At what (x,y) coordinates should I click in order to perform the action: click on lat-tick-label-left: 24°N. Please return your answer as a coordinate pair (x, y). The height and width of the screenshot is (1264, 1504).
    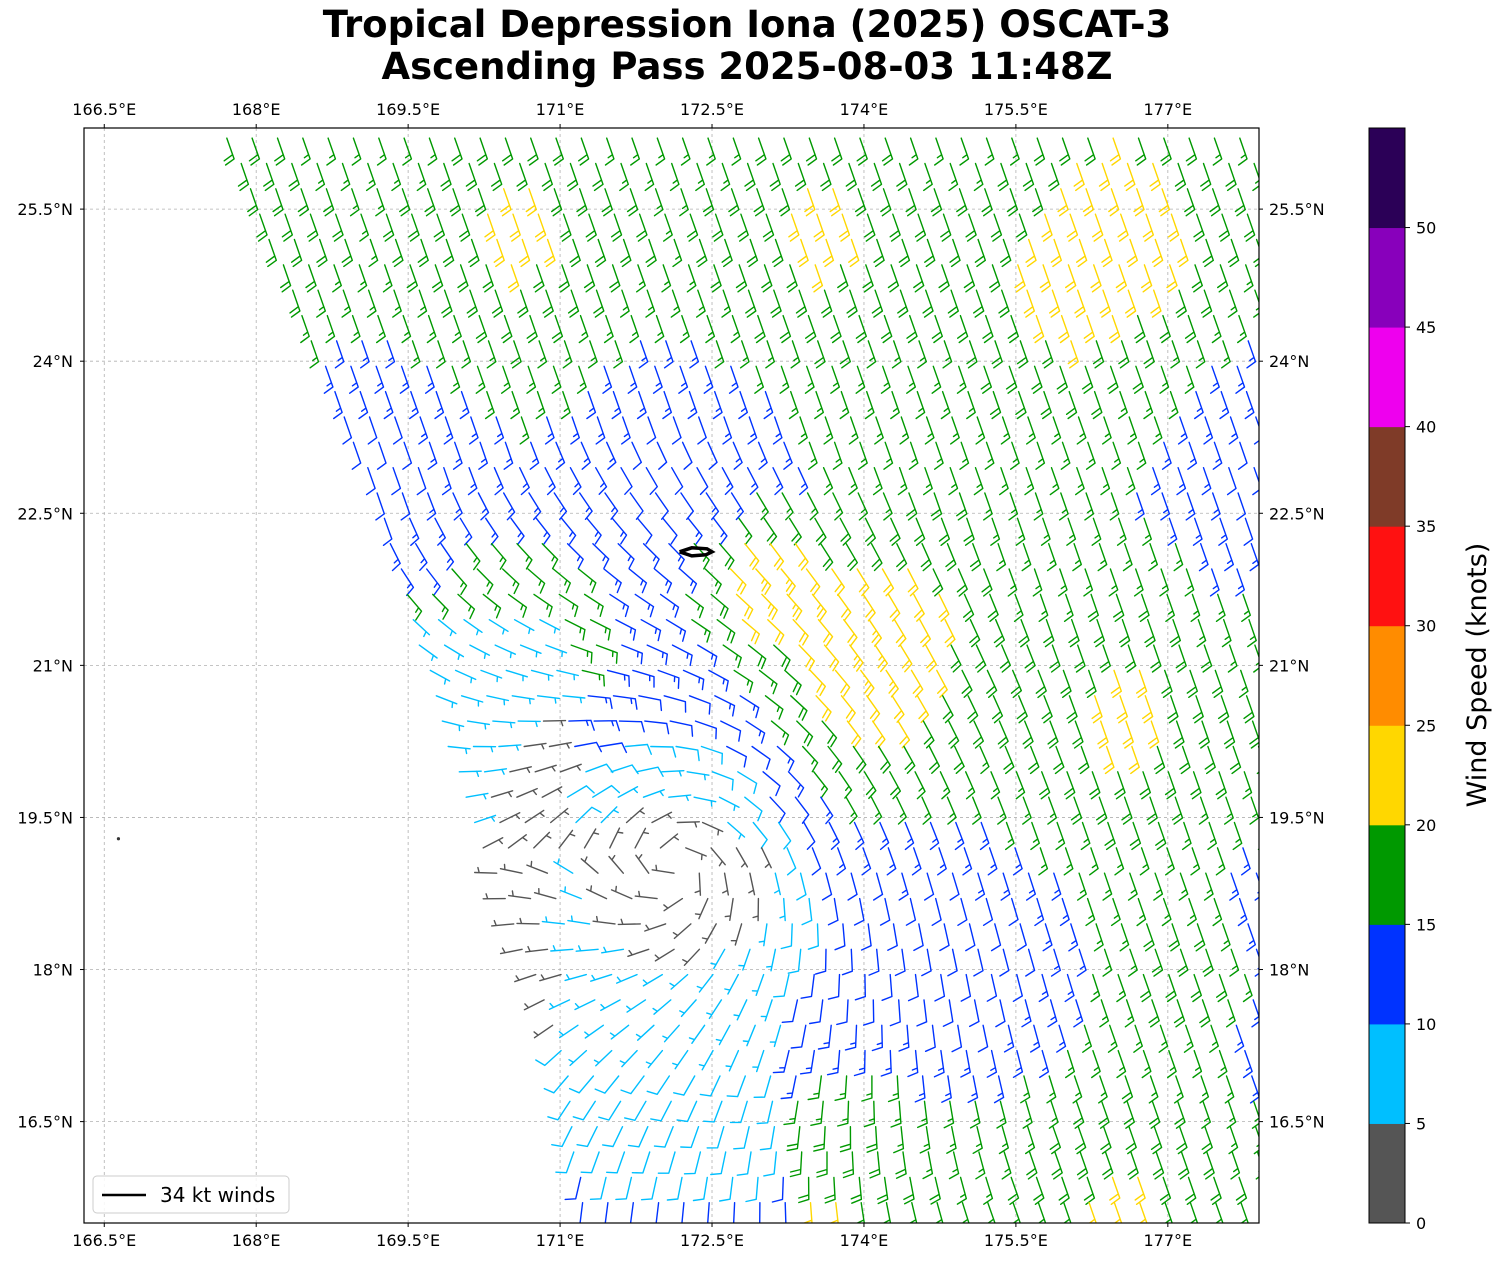
    Looking at the image, I should click on (53, 361).